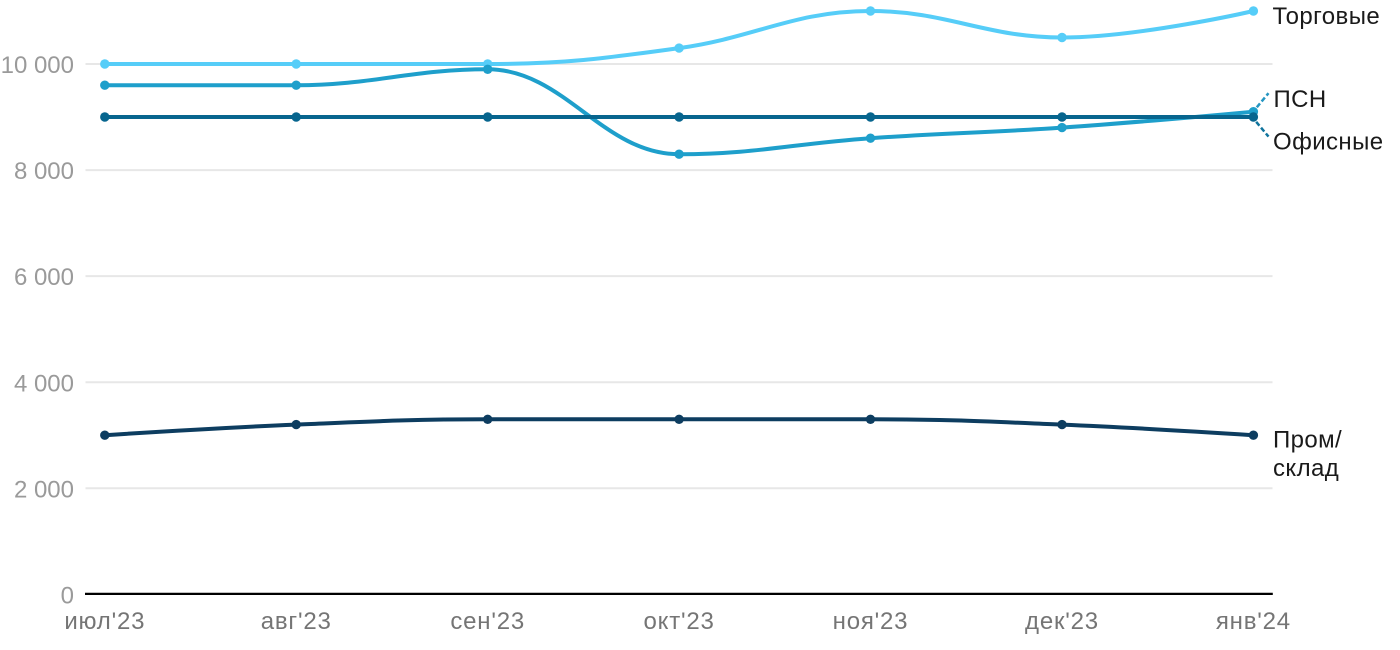  I want to click on svg-text: склад, so click(1306, 468).